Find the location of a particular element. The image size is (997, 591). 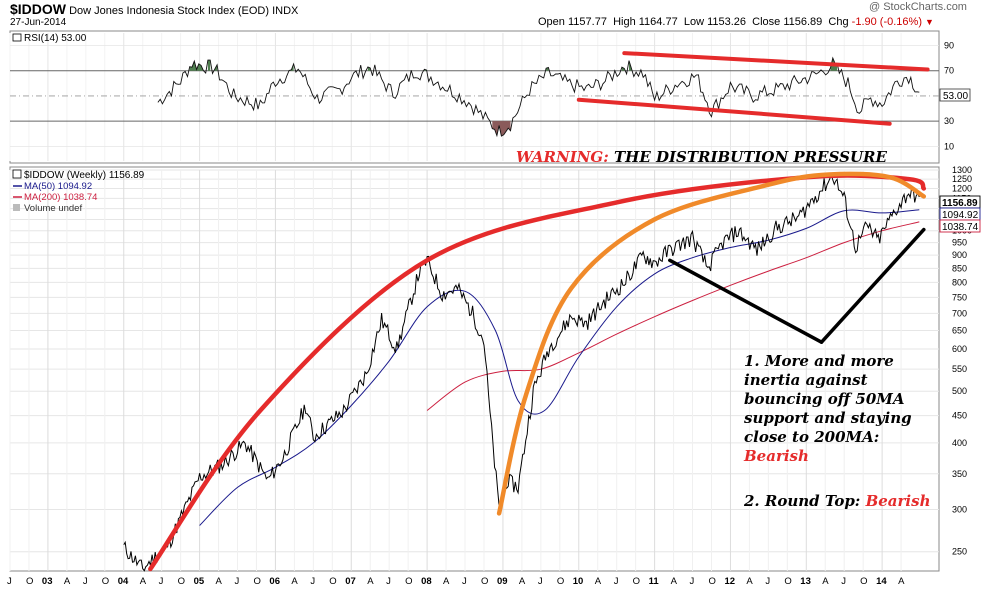

rsi-red-top-line is located at coordinates (776, 61).